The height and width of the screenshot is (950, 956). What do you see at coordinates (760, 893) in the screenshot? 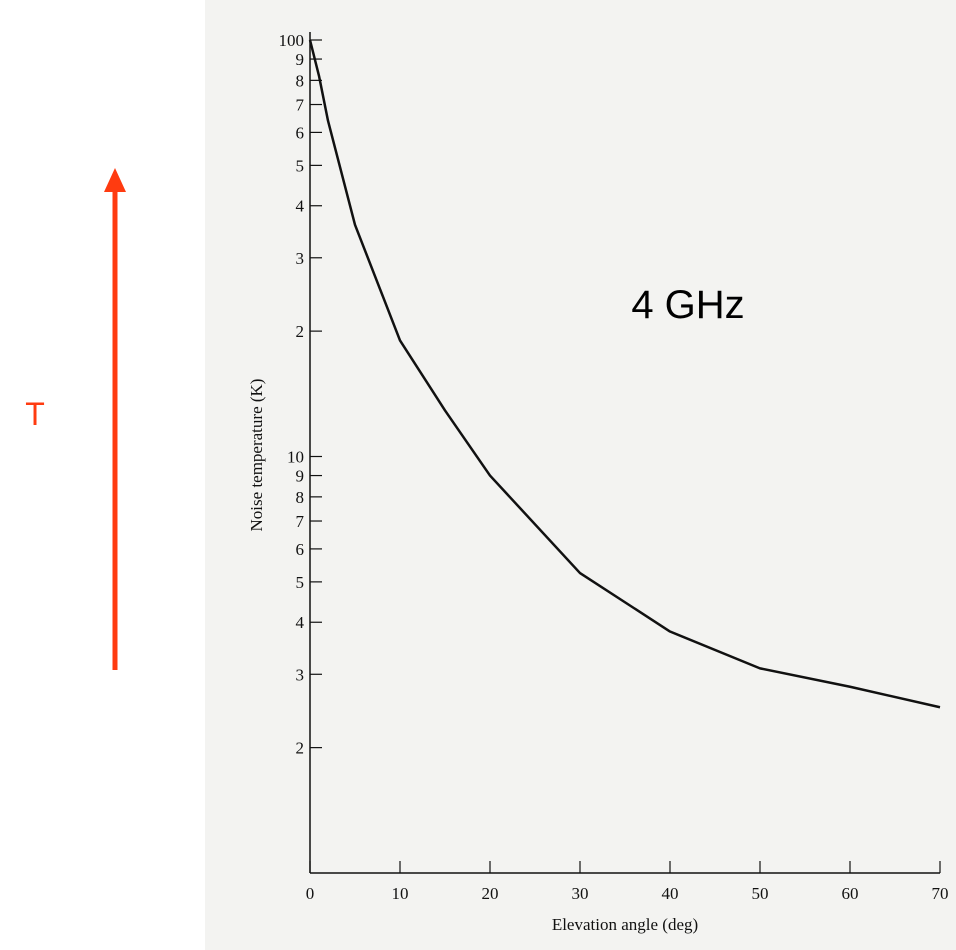
I see `x-tick-label: 50` at bounding box center [760, 893].